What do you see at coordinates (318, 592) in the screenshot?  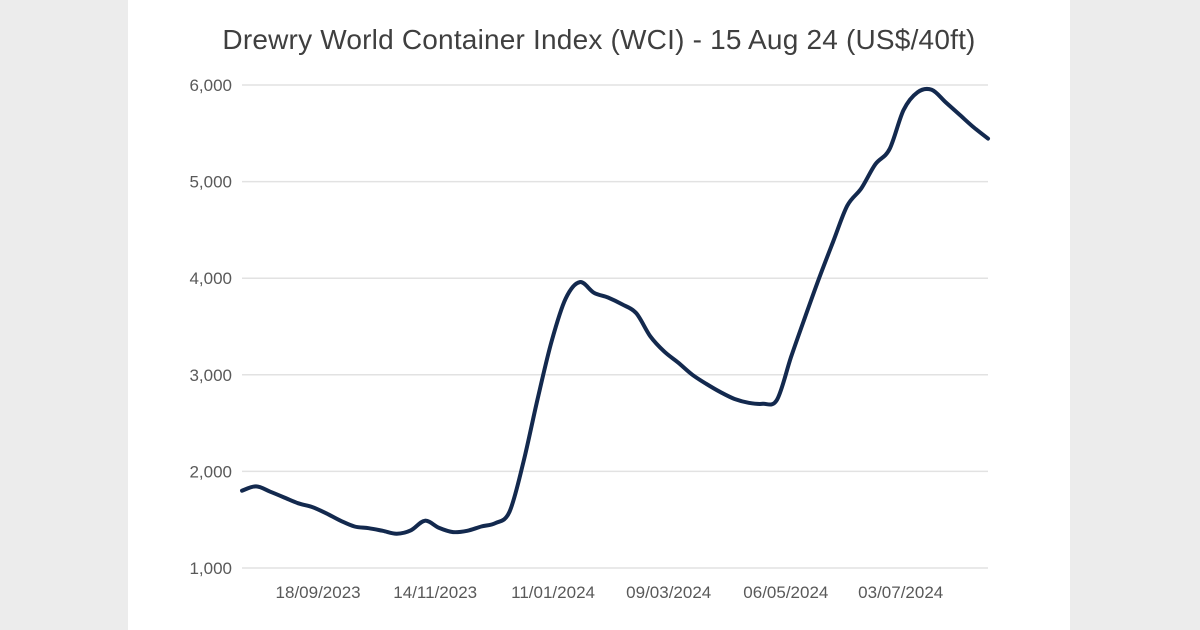 I see `x-axis-label: 18/09/2023` at bounding box center [318, 592].